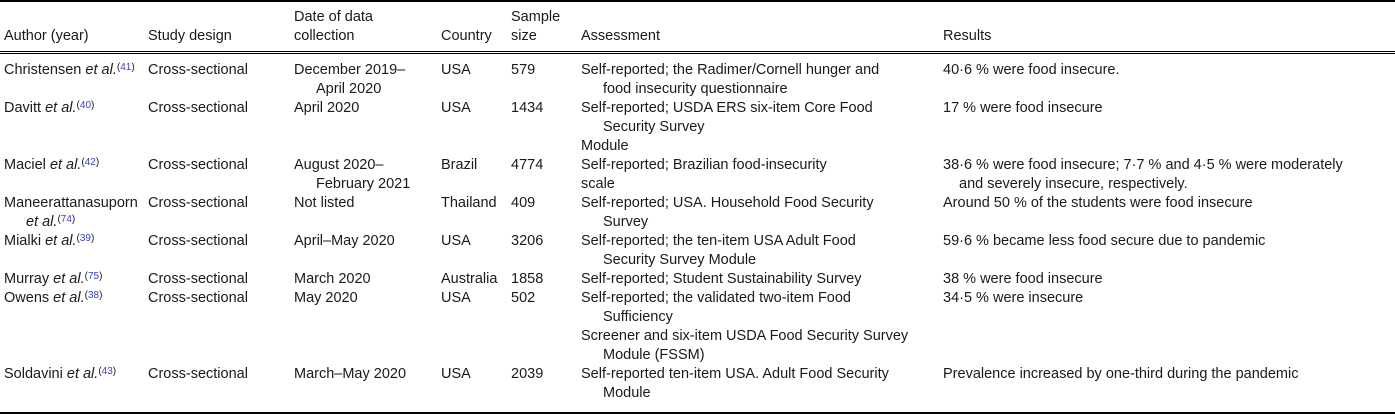 This screenshot has width=1395, height=414. I want to click on citation-sup: (38), so click(94, 295).